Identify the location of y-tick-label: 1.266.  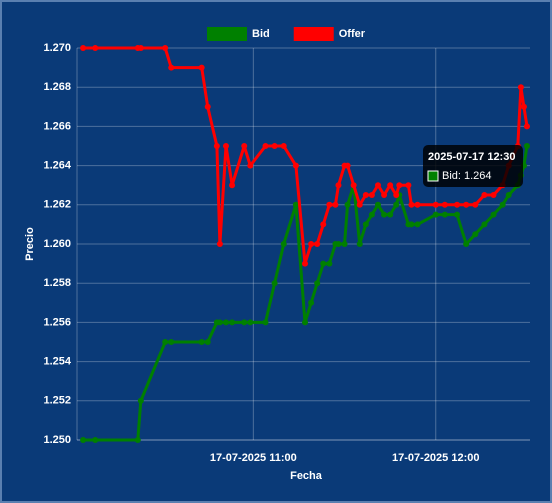
(57, 126).